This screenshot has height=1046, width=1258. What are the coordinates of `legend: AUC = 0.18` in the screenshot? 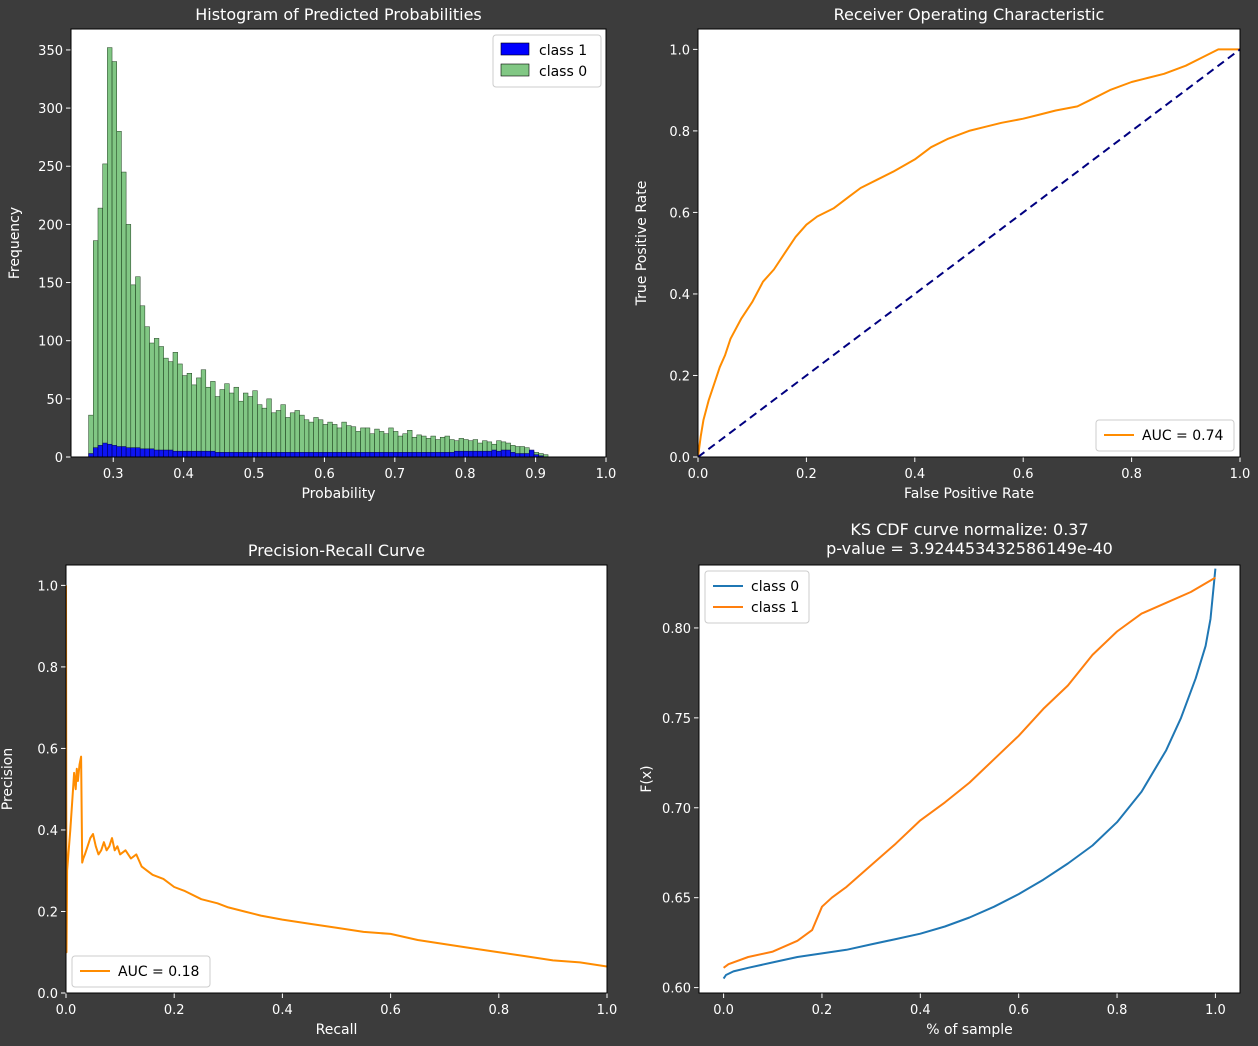 It's located at (141, 971).